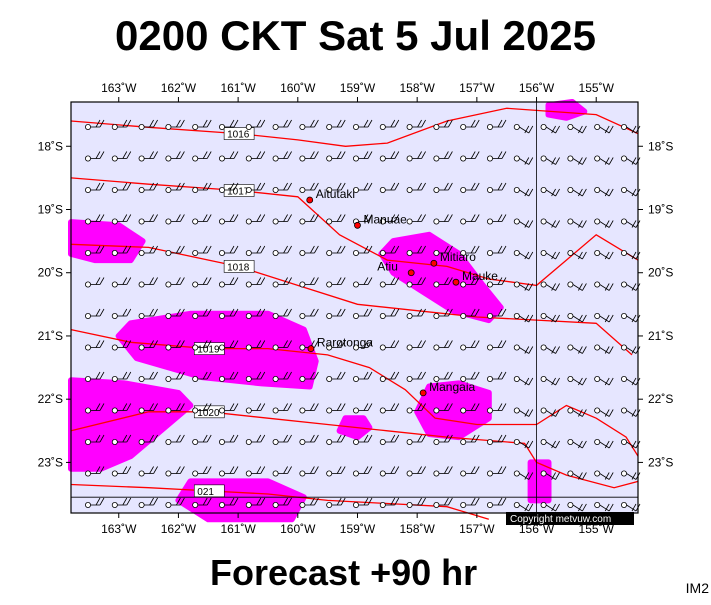  I want to click on lat-label-right: 23˚S, so click(660, 462).